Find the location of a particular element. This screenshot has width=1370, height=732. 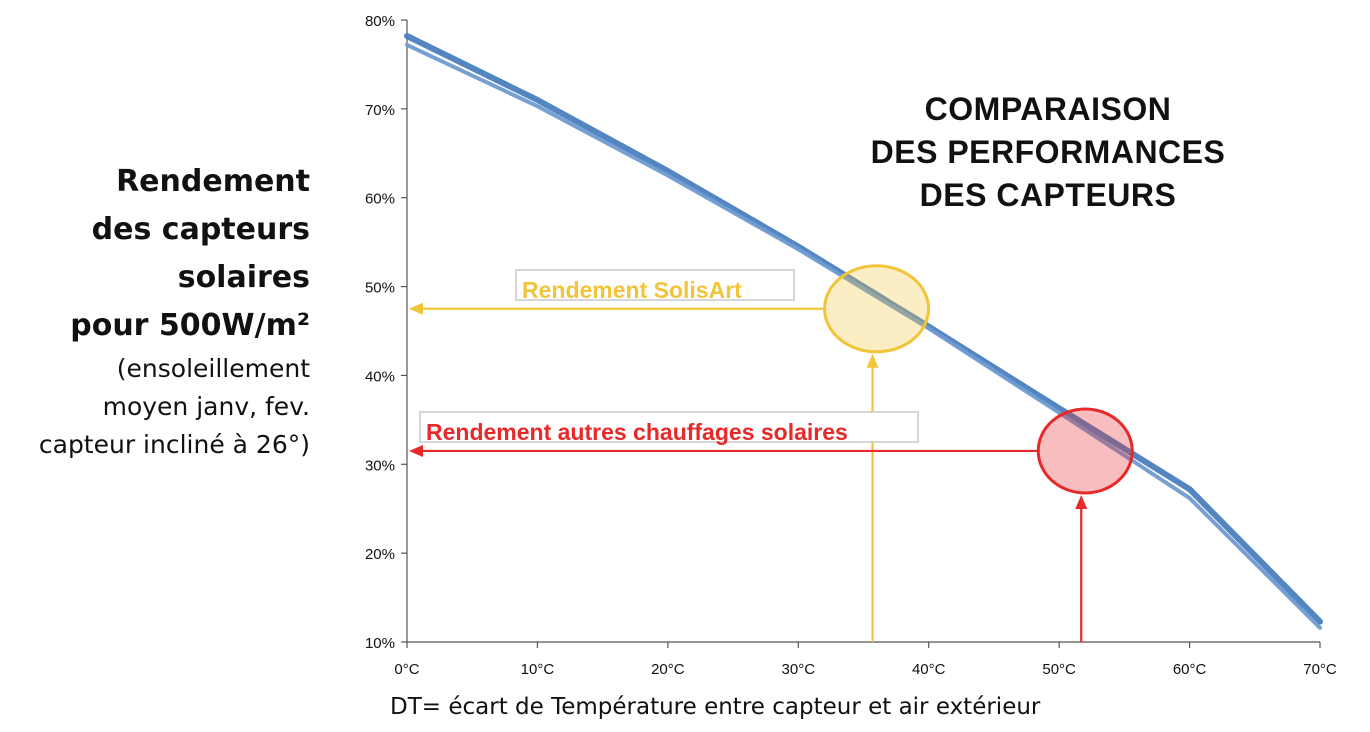

y-axis-label-line: des capteurs is located at coordinates (200, 229).